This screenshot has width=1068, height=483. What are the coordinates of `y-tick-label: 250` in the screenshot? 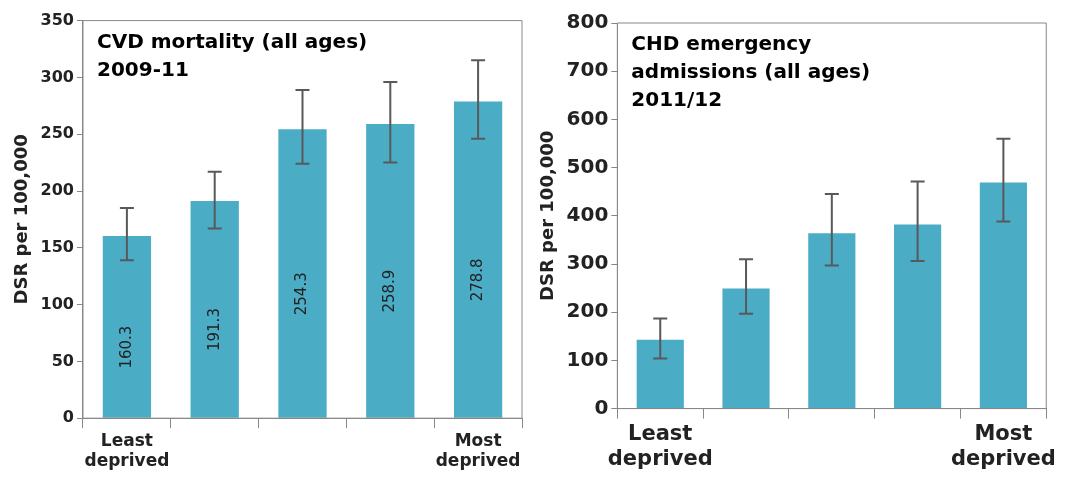 It's located at (57, 133).